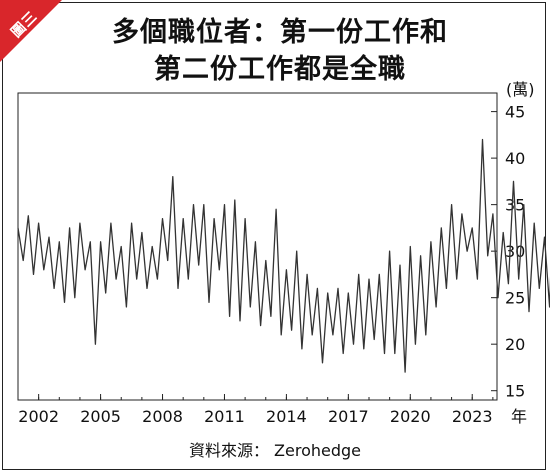 The height and width of the screenshot is (474, 550). What do you see at coordinates (515, 391) in the screenshot?
I see `y-tick-label: 15` at bounding box center [515, 391].